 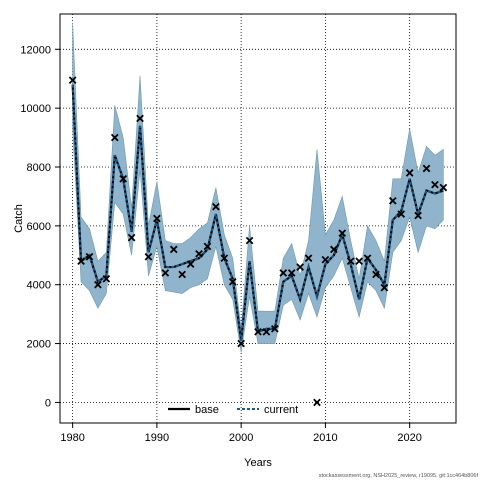 What do you see at coordinates (39, 227) in the screenshot?
I see `y-tick-label: 6000` at bounding box center [39, 227].